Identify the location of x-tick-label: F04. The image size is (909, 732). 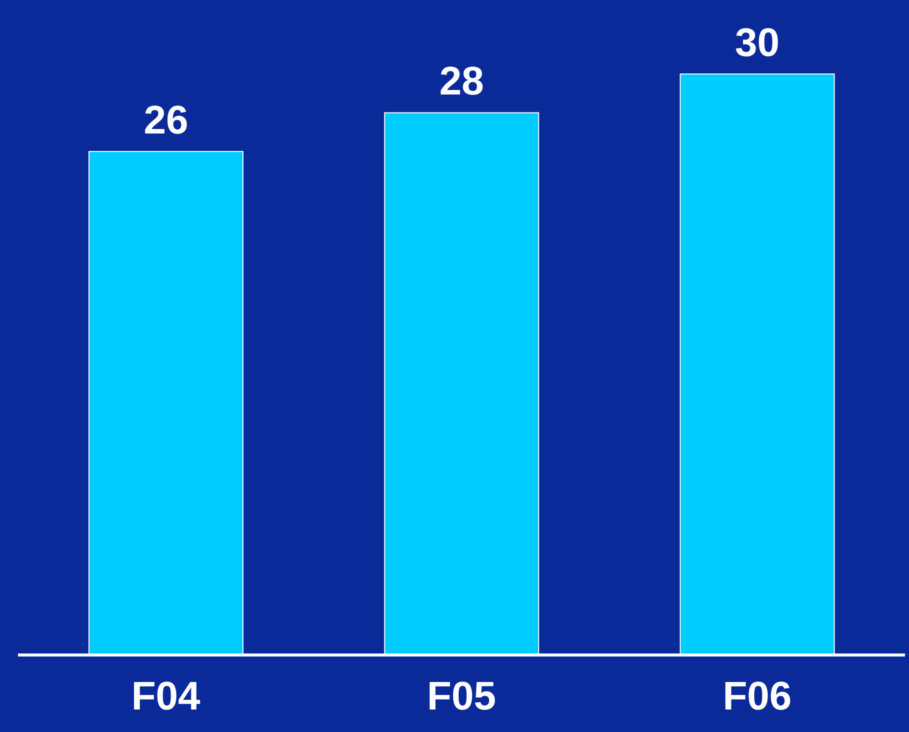
(166, 696).